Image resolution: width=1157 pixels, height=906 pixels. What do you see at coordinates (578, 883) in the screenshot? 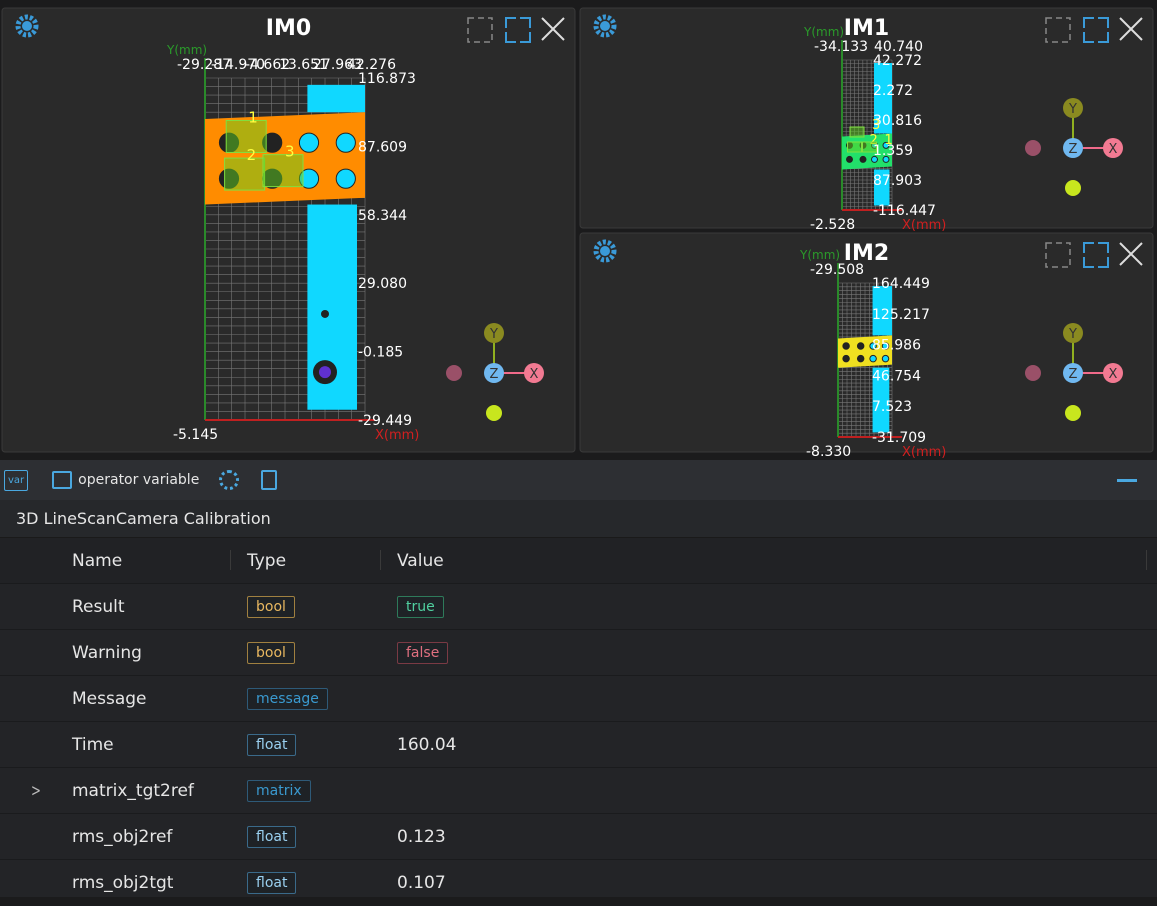
I see `table-row: rms_obj2tgt float 0.107` at bounding box center [578, 883].